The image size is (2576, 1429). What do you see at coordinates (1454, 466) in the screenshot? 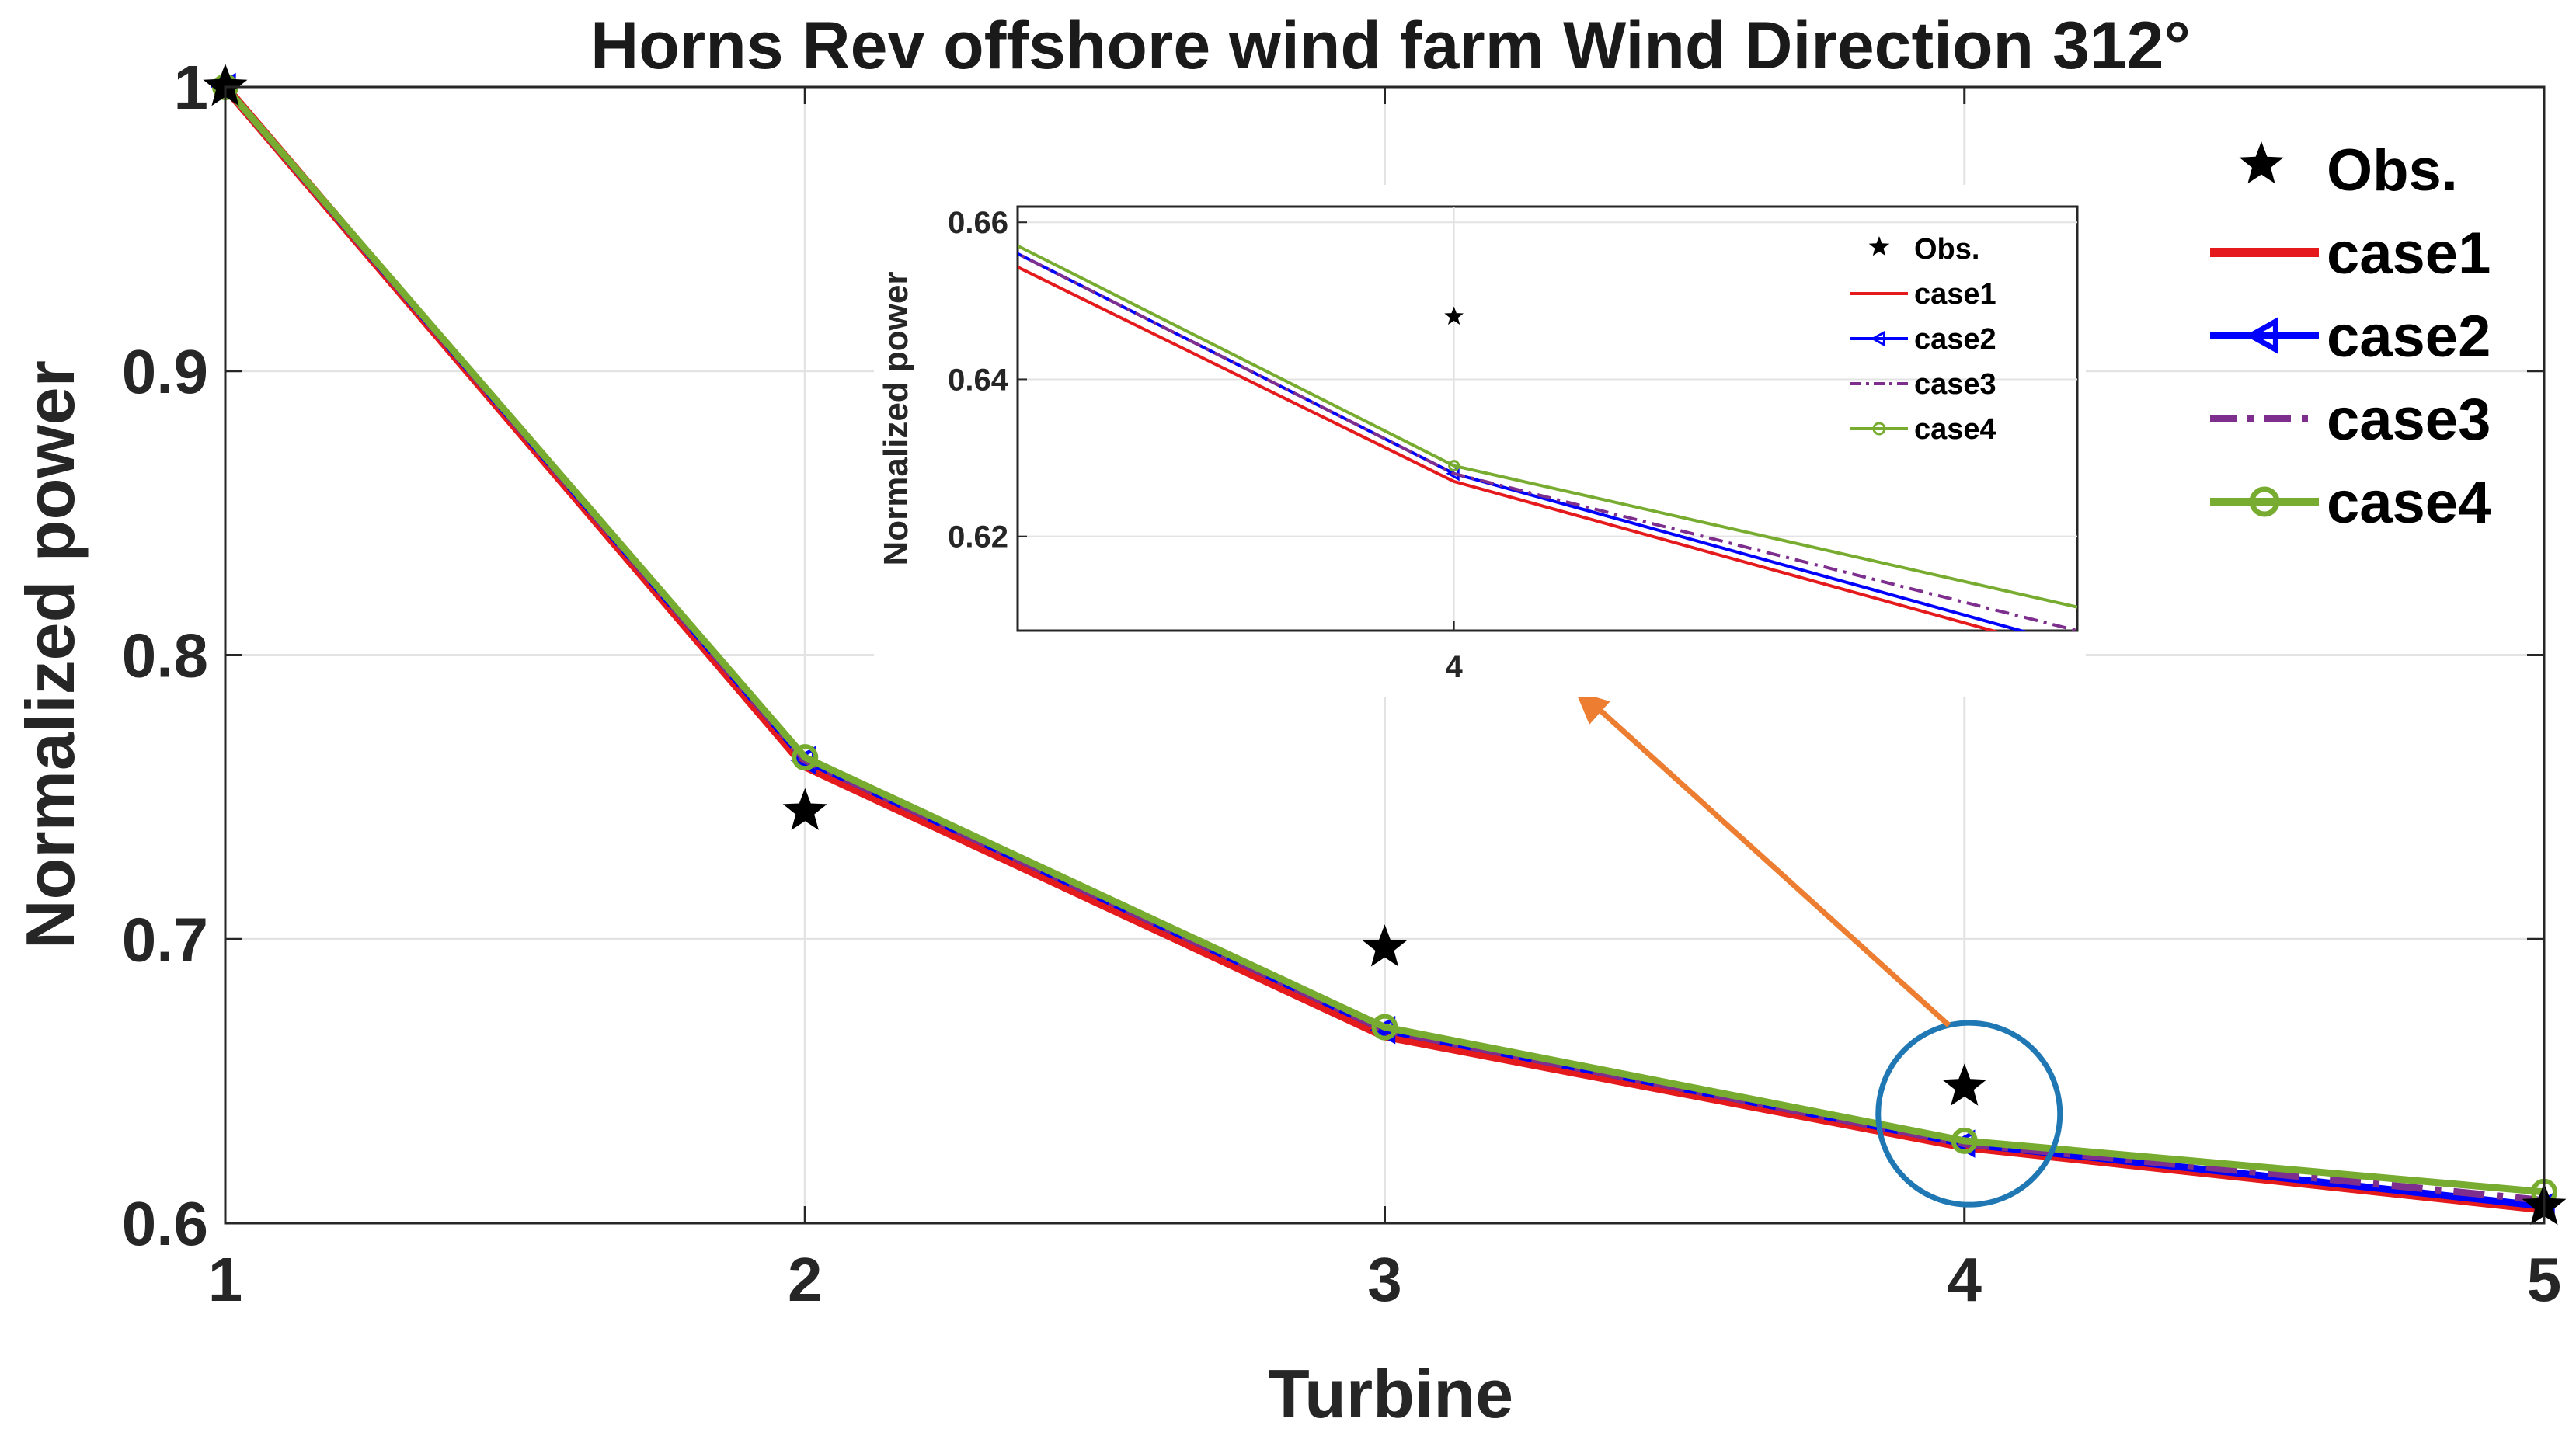
I see `inset-case4-marker` at bounding box center [1454, 466].